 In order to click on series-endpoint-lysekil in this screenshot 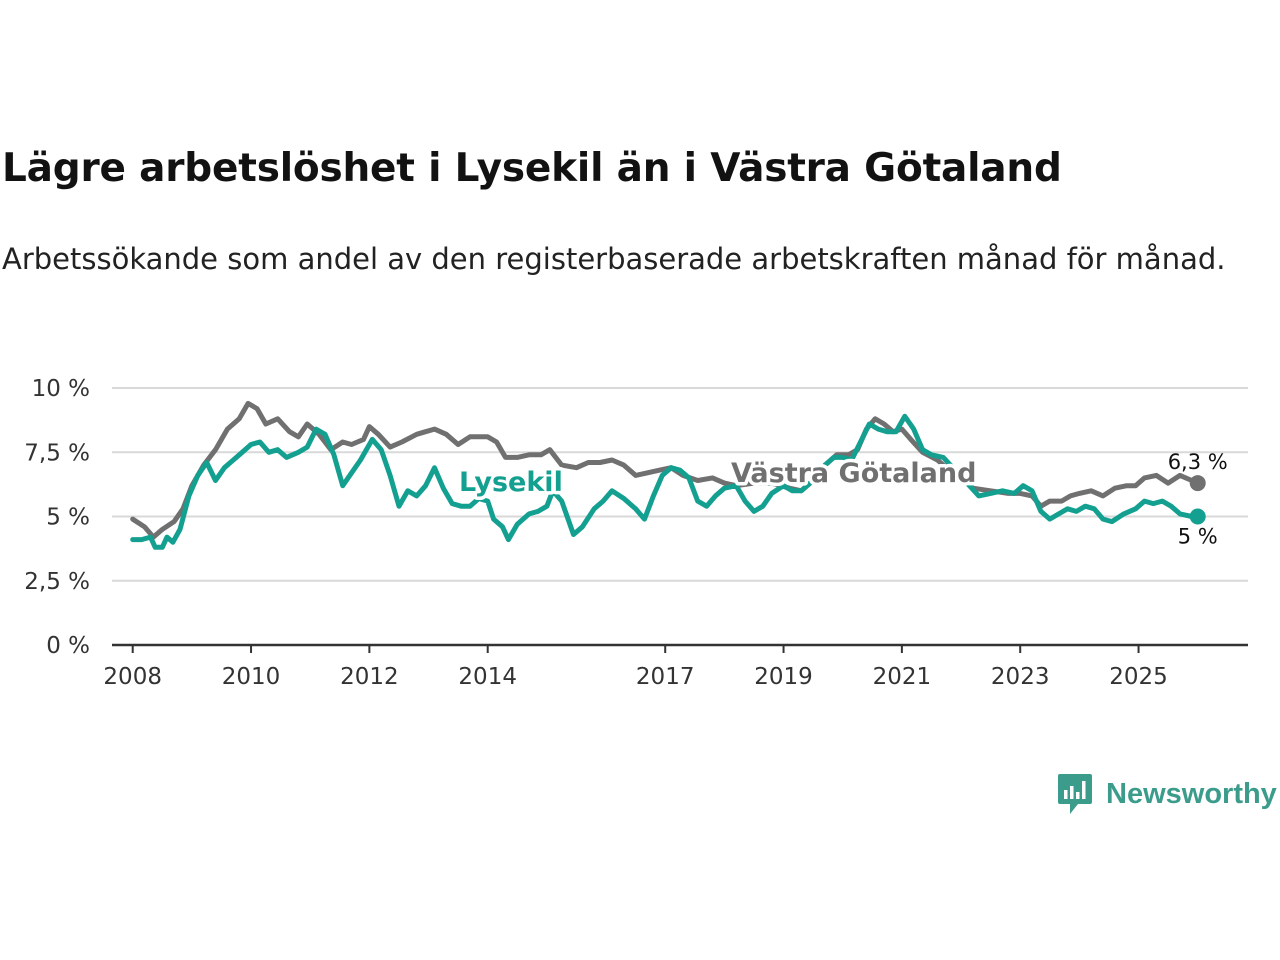, I will do `click(1197, 516)`.